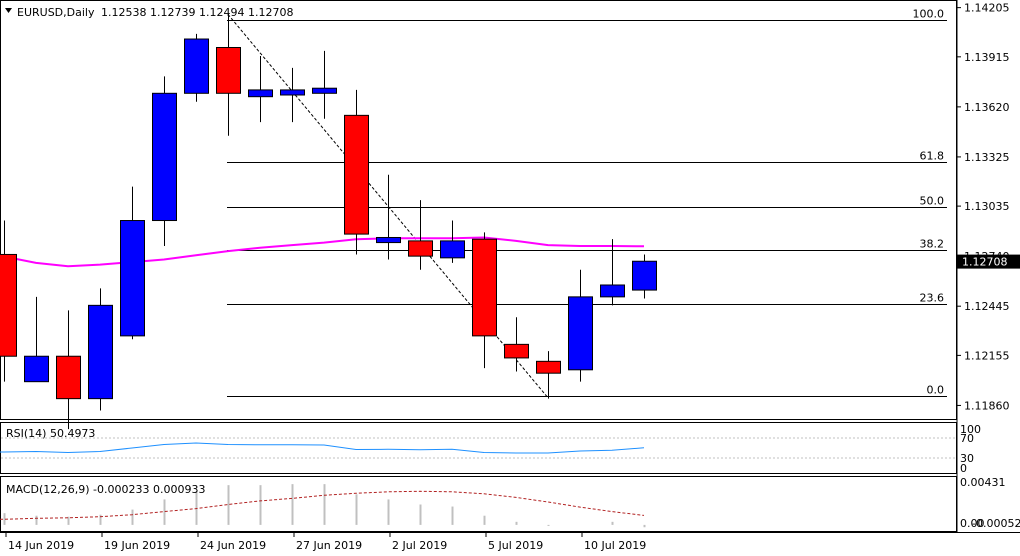  Describe the element at coordinates (8, 10) in the screenshot. I see `chart-menu-triangle-icon` at that location.